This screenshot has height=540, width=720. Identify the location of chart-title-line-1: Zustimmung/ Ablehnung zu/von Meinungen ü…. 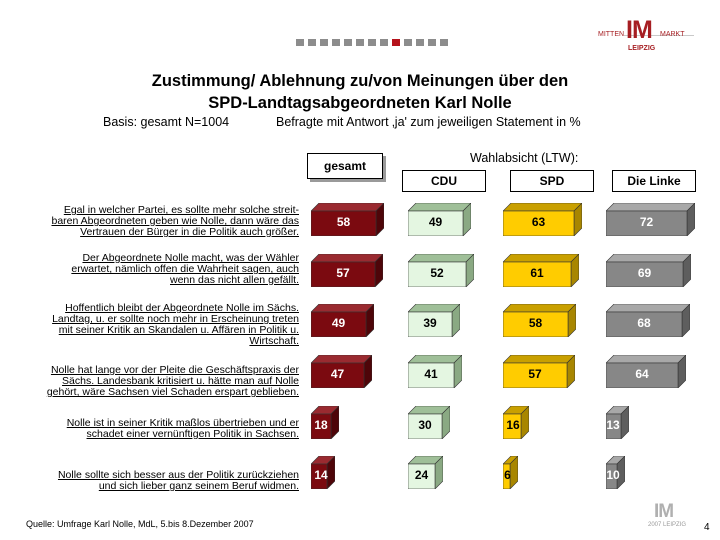
(360, 81).